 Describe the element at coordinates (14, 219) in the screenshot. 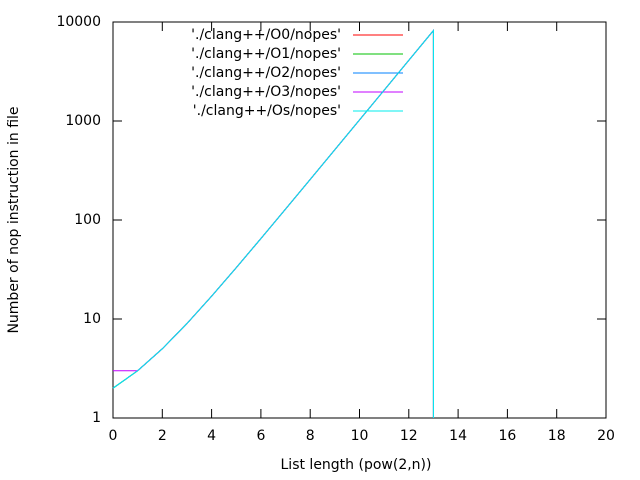

I see `y-axis-label: Number of nop instruction in file` at that location.